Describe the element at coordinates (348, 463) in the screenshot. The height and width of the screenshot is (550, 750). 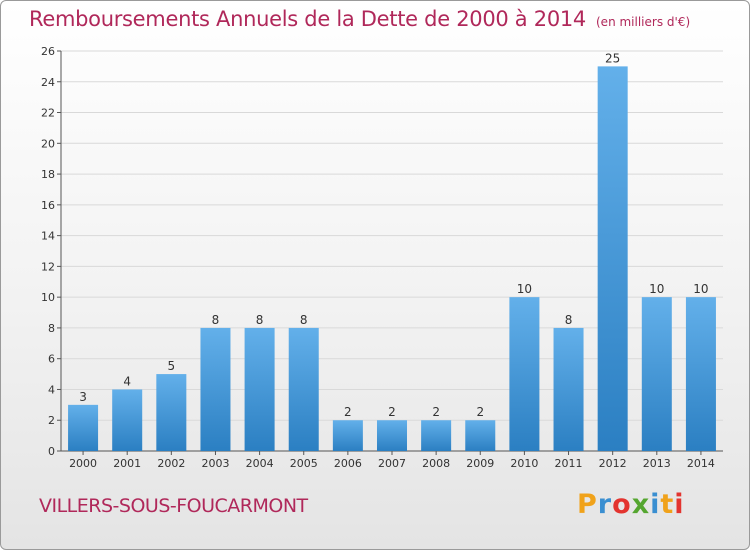
I see `x-tick-label: 2006` at that location.